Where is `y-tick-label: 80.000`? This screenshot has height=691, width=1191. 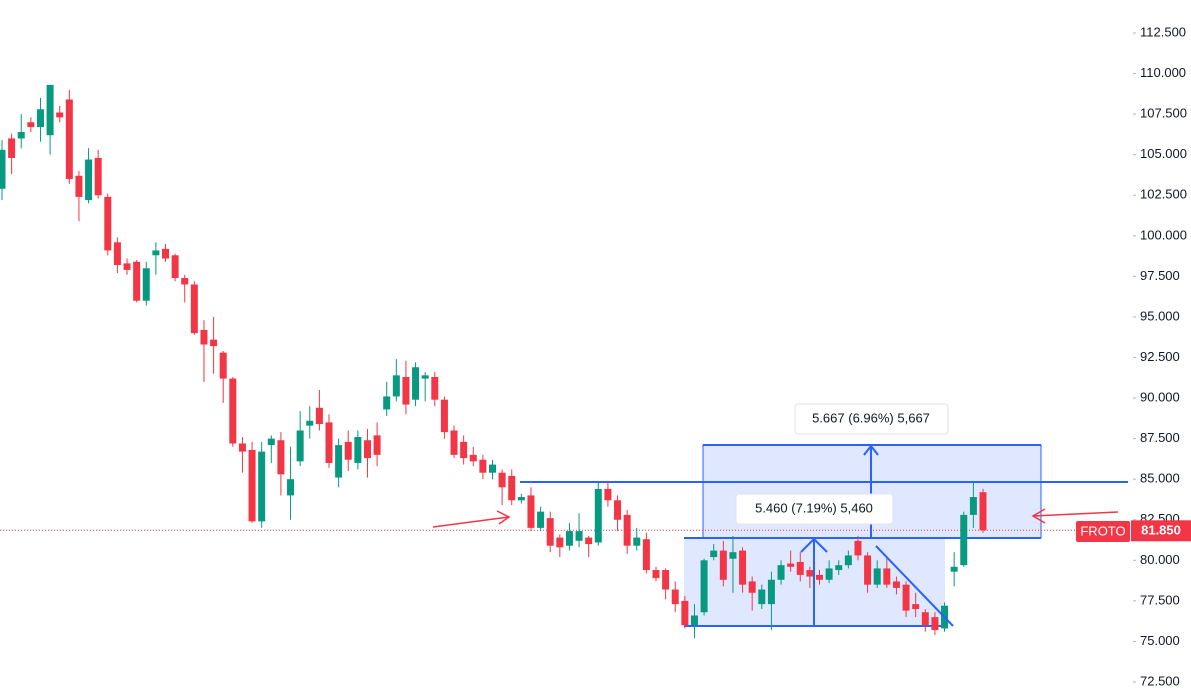
y-tick-label: 80.000 is located at coordinates (1160, 559).